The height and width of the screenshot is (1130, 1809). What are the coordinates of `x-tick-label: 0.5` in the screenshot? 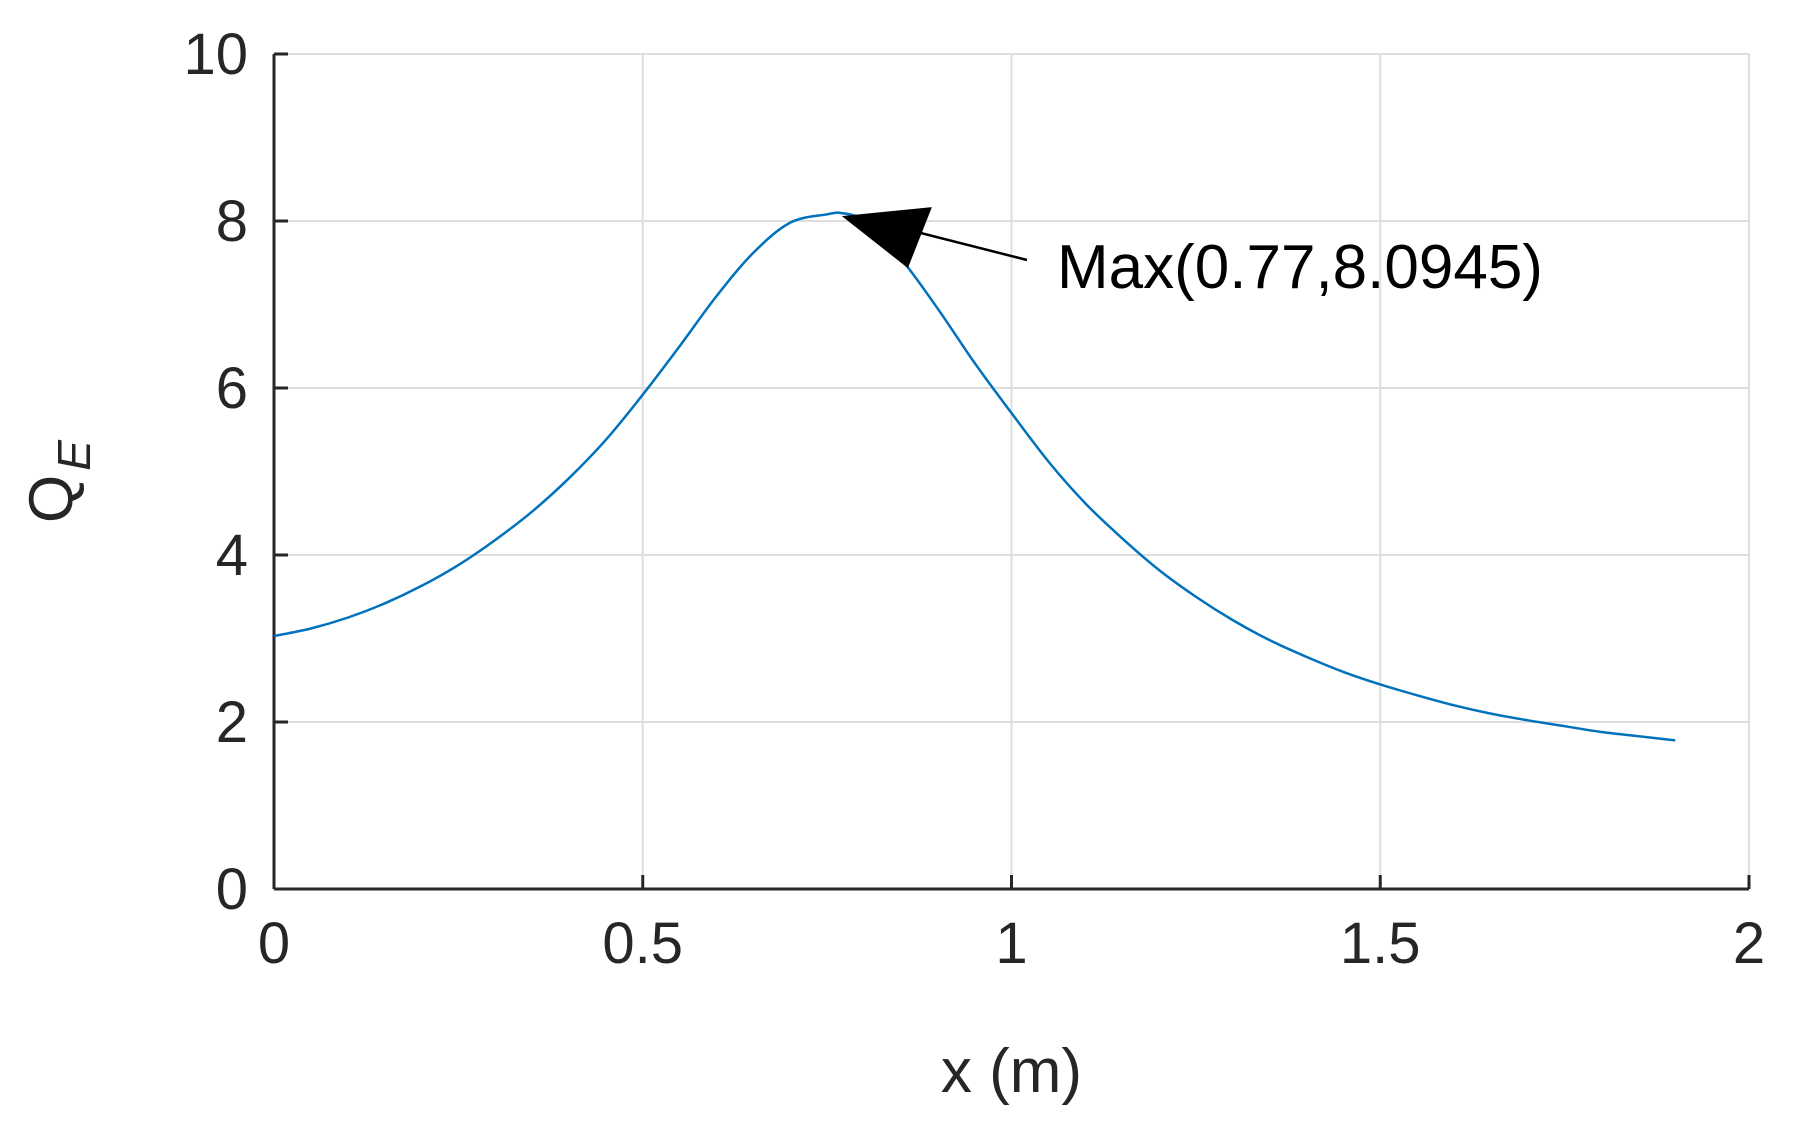 It's located at (642, 943).